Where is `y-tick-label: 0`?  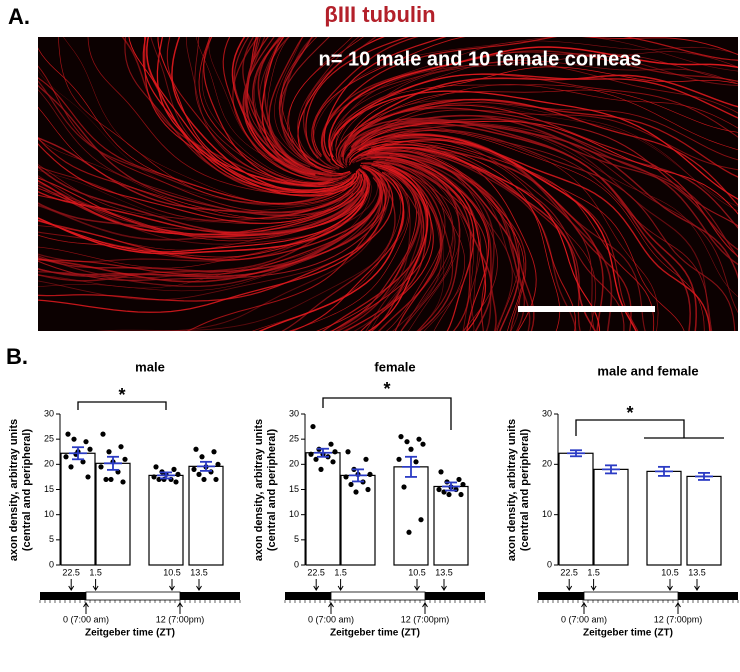
y-tick-label: 0 is located at coordinates (549, 564).